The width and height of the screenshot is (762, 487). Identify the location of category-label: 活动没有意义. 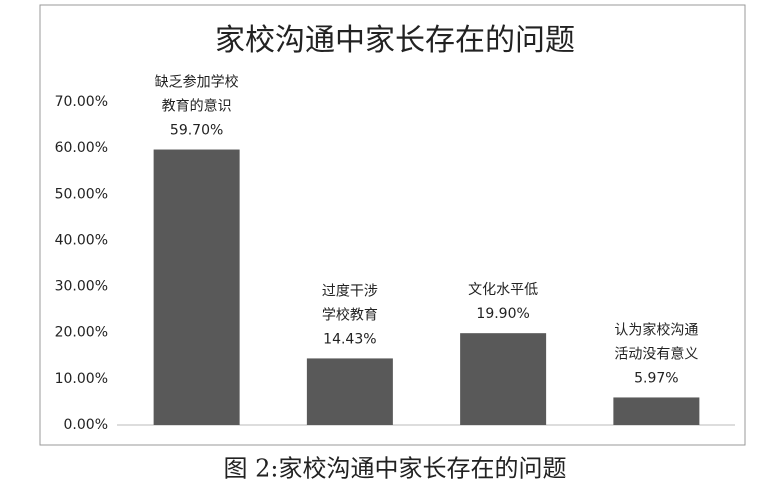
(656, 353).